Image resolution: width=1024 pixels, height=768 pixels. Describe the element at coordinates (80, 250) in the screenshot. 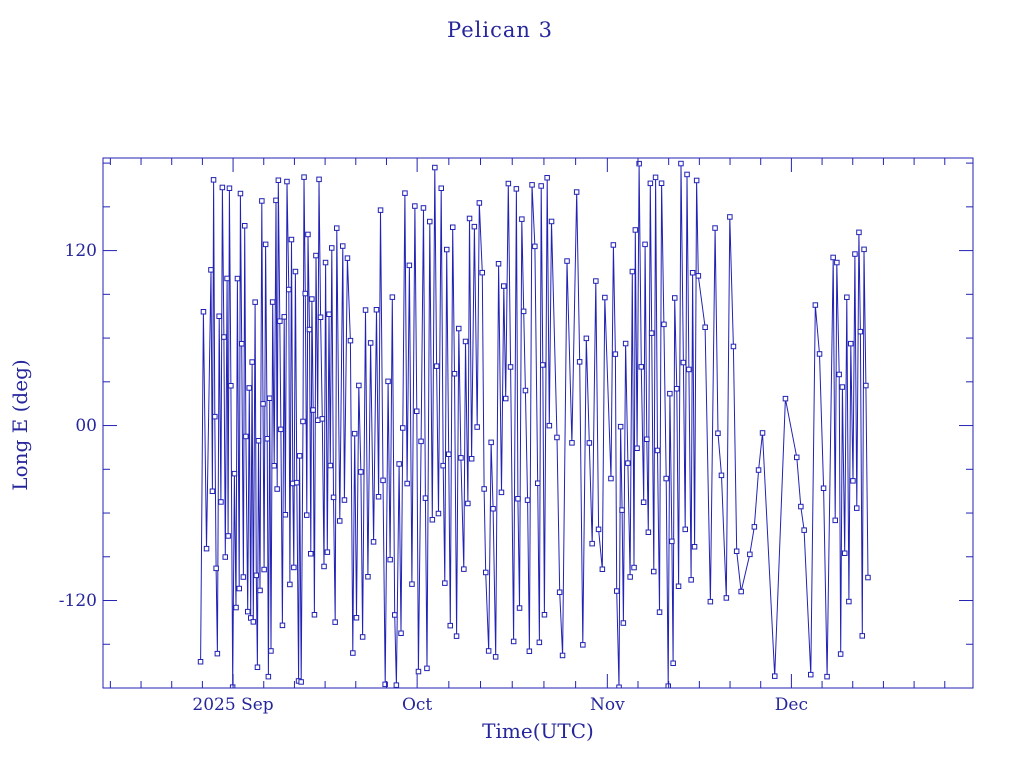

I see `y-tick-label: 120` at that location.